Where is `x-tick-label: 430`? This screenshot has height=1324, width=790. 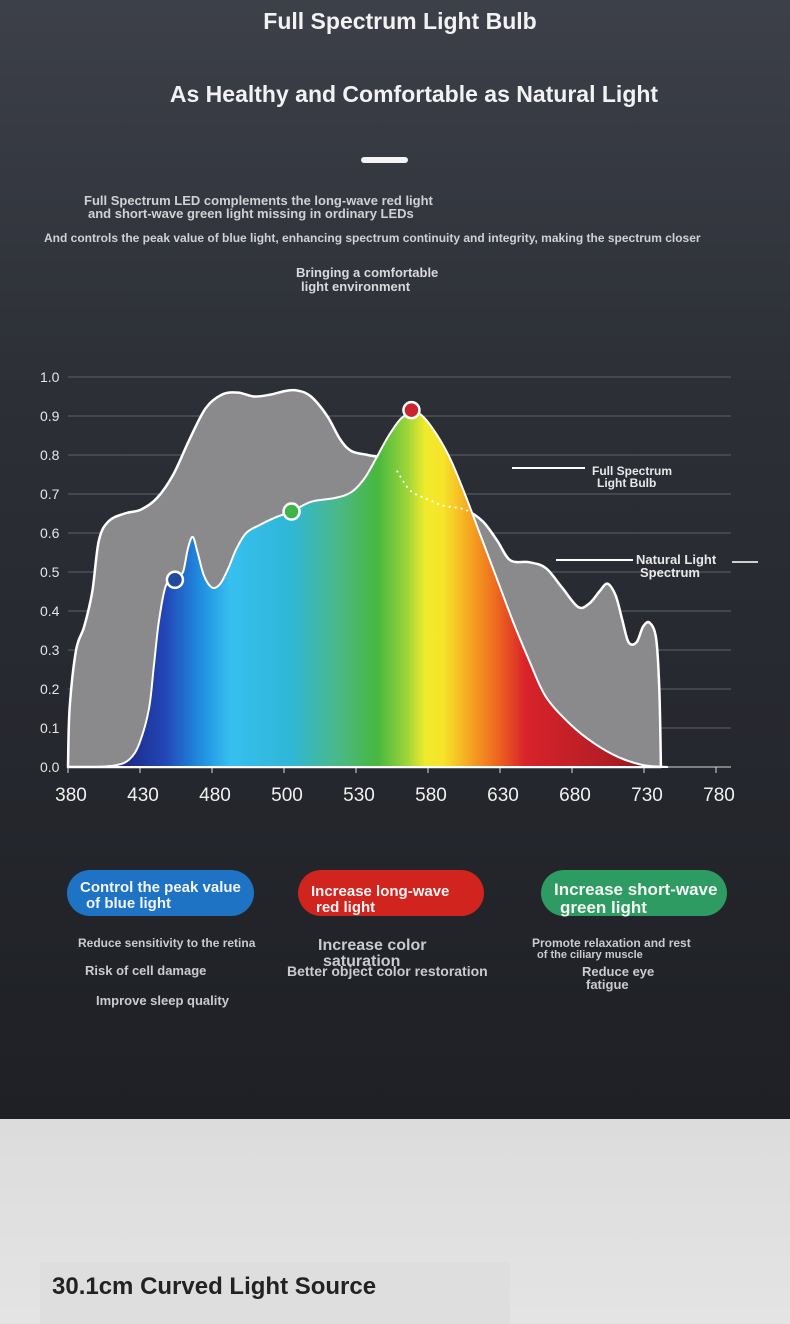
x-tick-label: 430 is located at coordinates (143, 795).